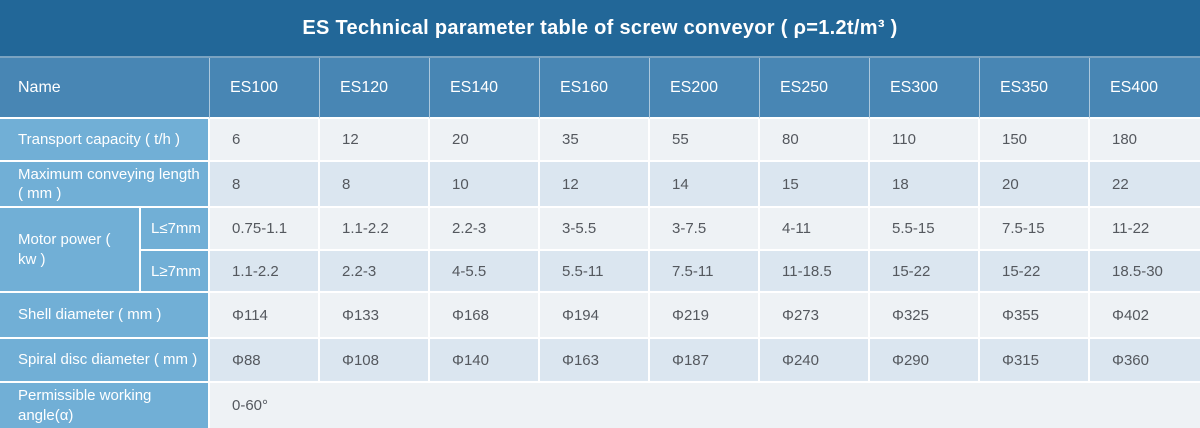 This screenshot has height=428, width=1200. What do you see at coordinates (1035, 361) in the screenshot?
I see `value-cell: Φ315` at bounding box center [1035, 361].